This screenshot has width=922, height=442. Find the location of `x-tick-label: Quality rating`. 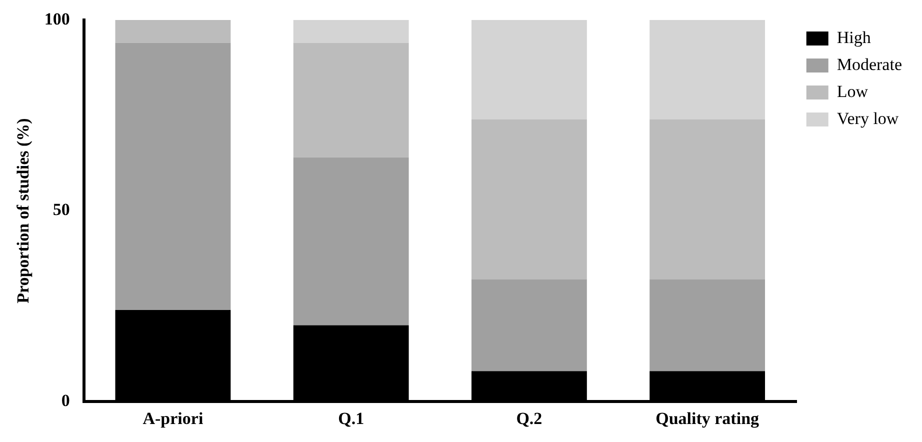

x-tick-label: Quality rating is located at coordinates (708, 418).